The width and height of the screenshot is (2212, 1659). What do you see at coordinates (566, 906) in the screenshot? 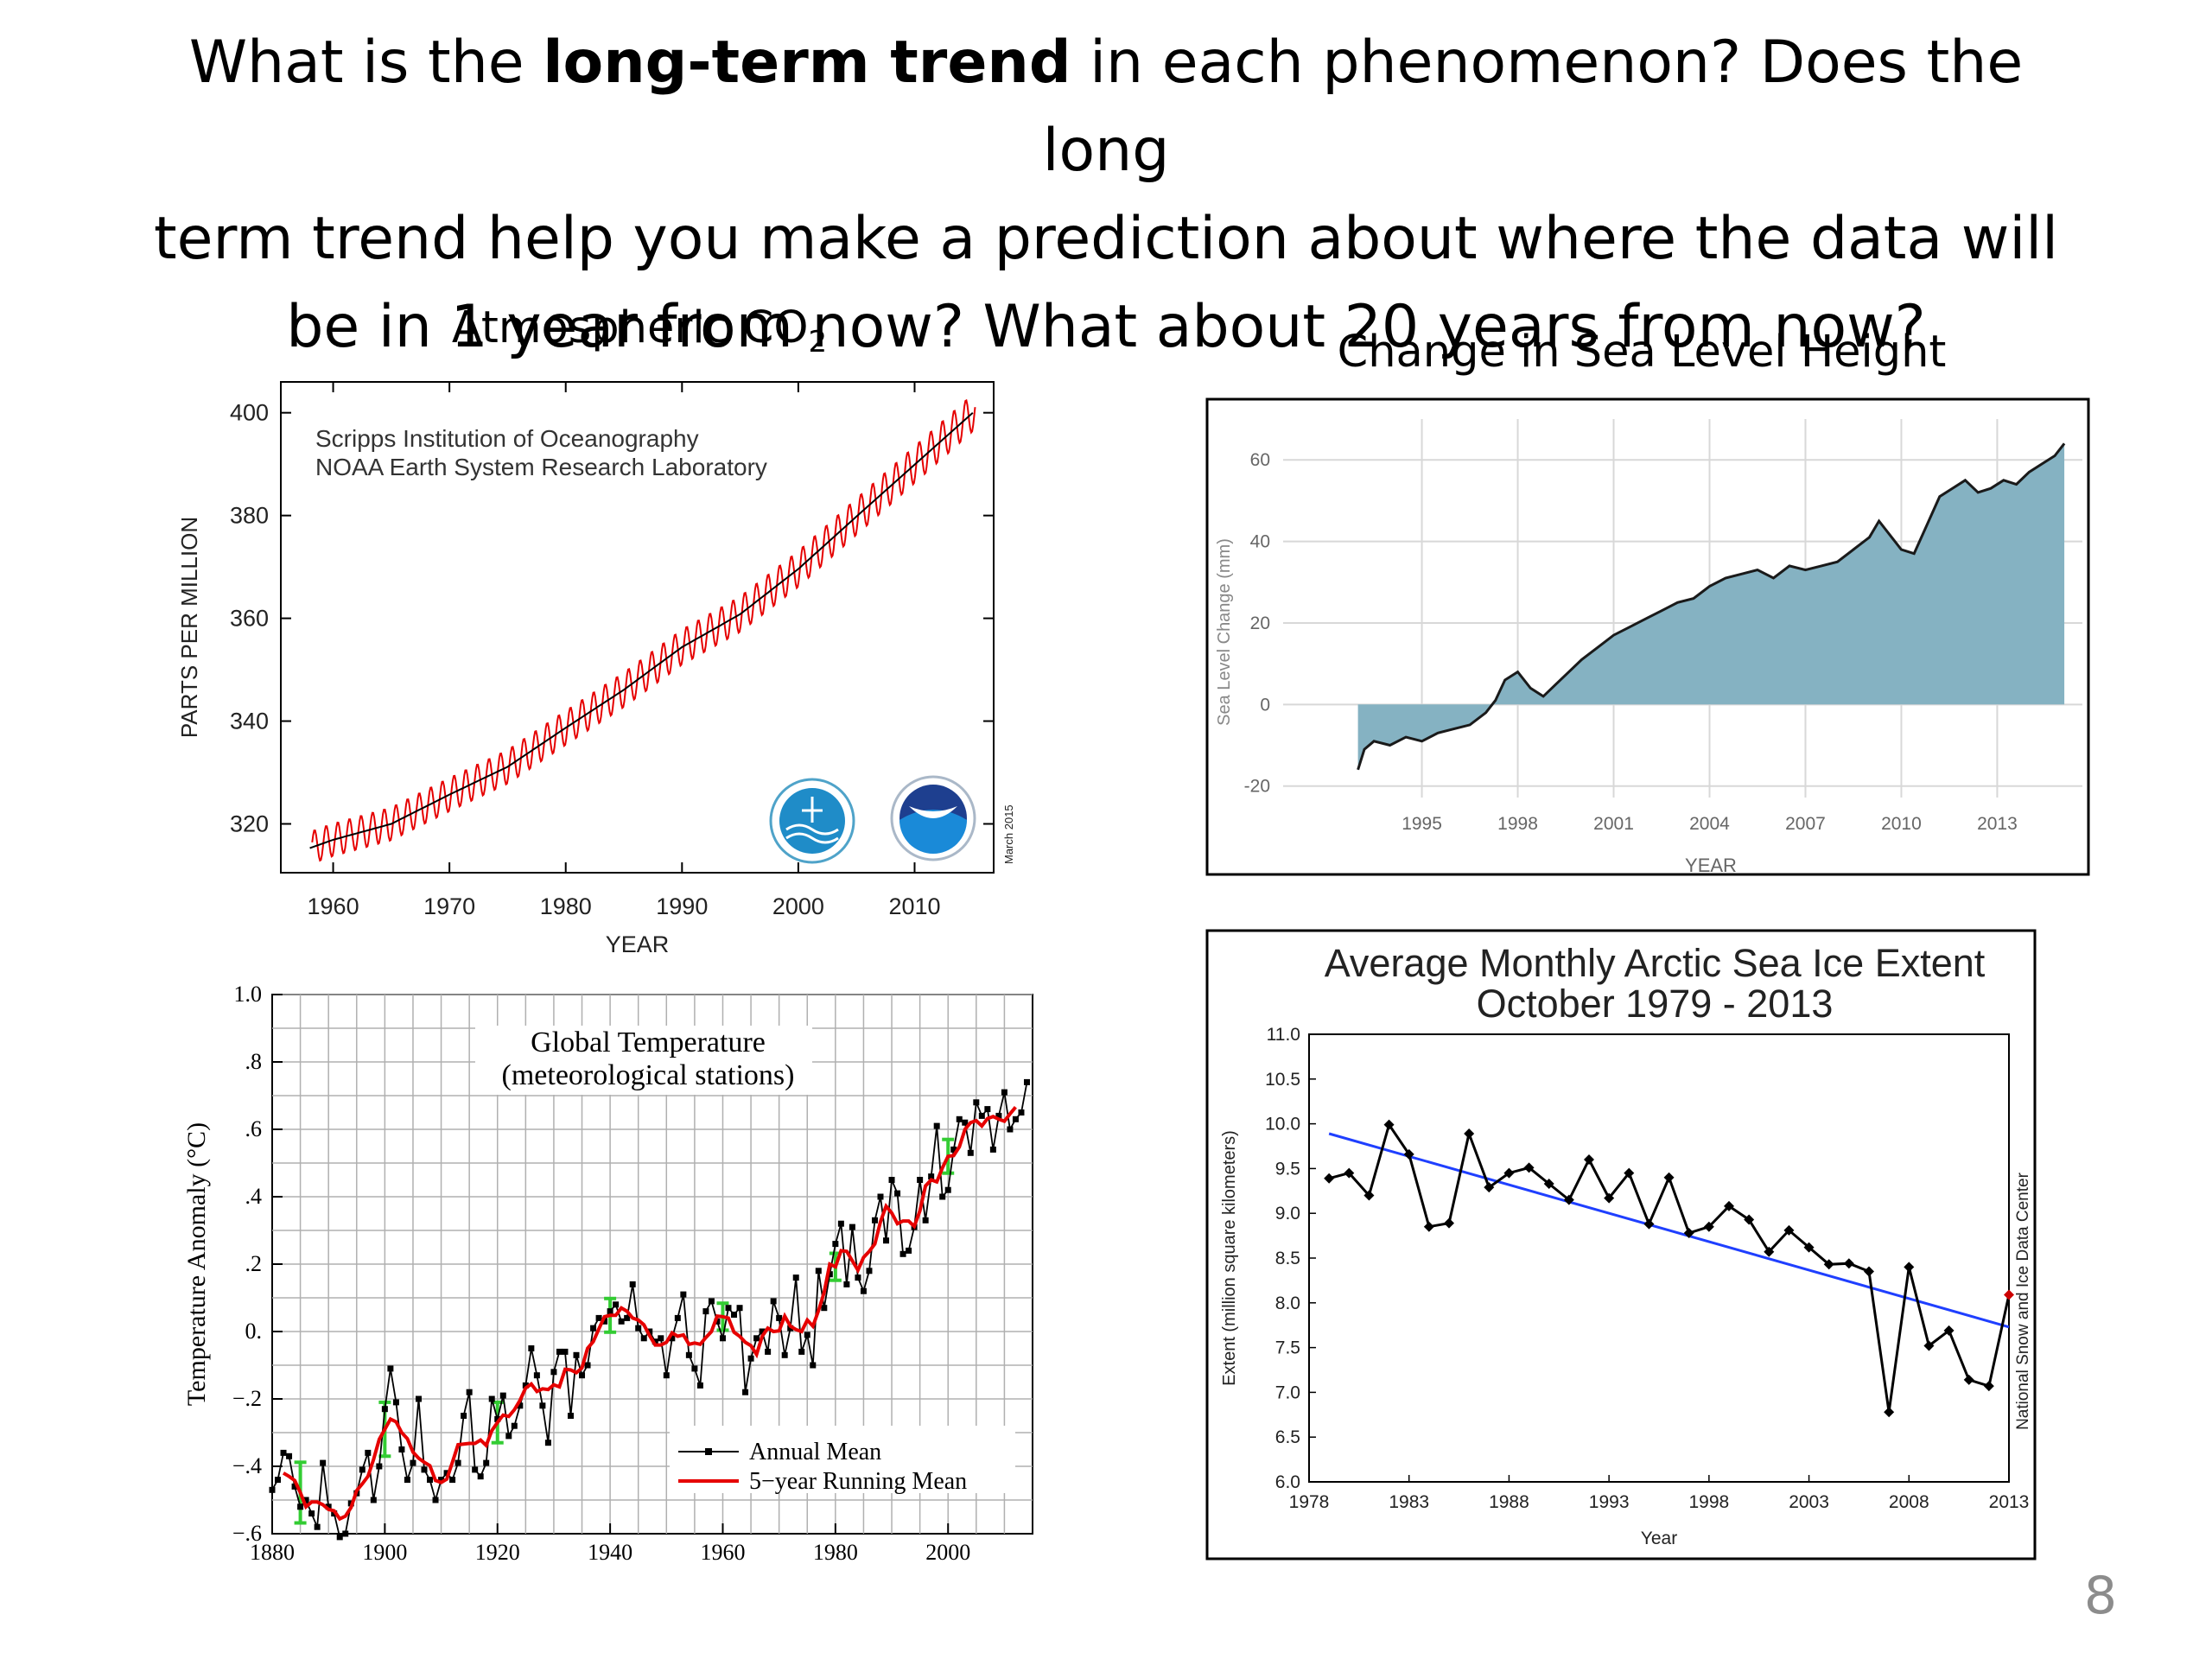
I see `x-tick-label: 1980` at bounding box center [566, 906].